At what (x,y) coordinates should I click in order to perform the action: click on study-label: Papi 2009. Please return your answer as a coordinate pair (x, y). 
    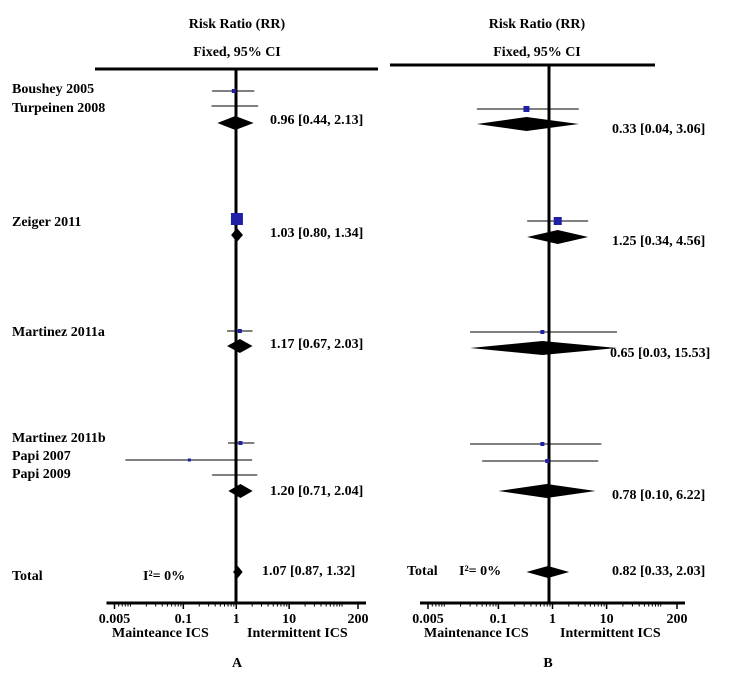
    Looking at the image, I should click on (41, 474).